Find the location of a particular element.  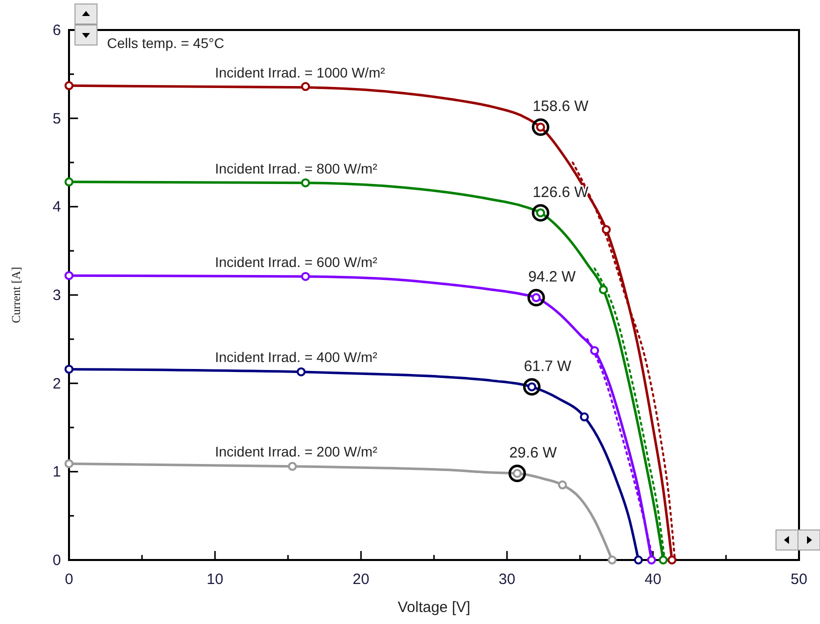

x-tick-label: 20 is located at coordinates (361, 579).